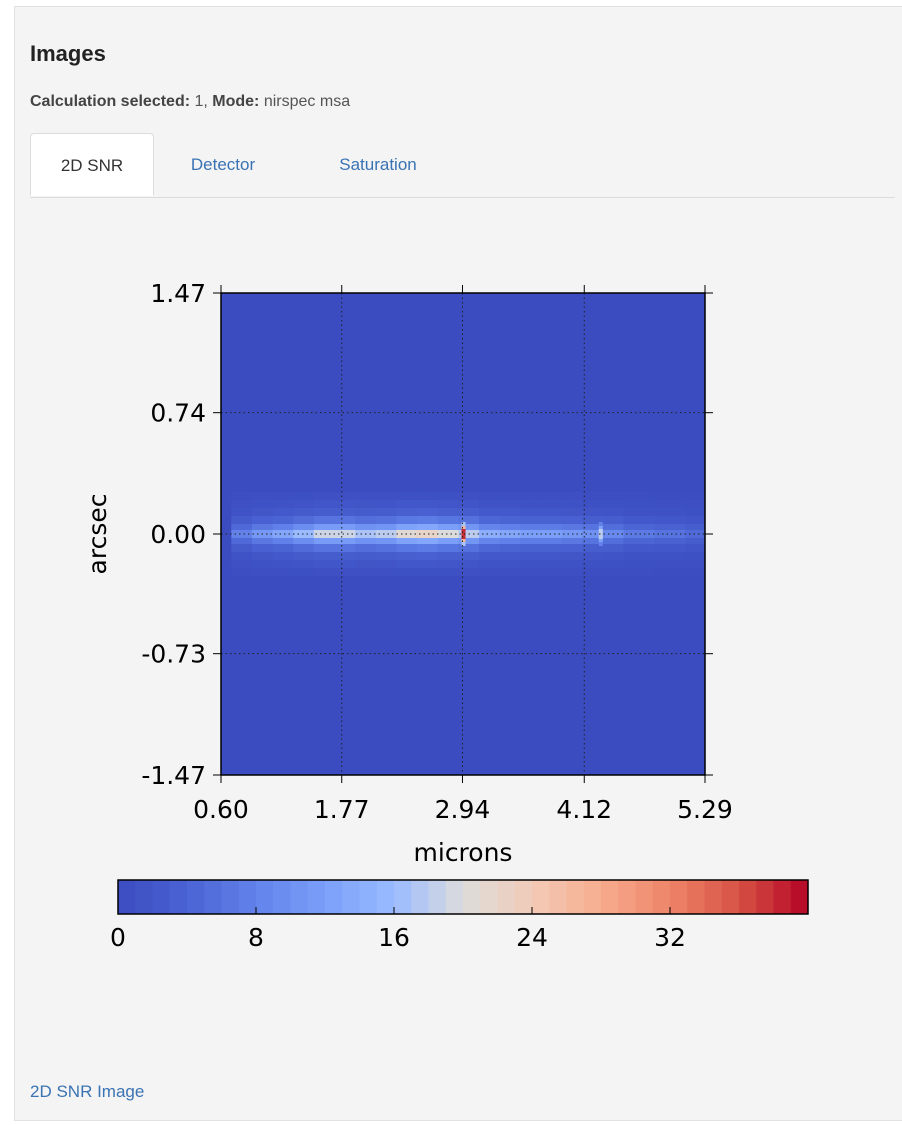  What do you see at coordinates (459, 915) in the screenshot?
I see `colorbar: 0 8 16 24 32` at bounding box center [459, 915].